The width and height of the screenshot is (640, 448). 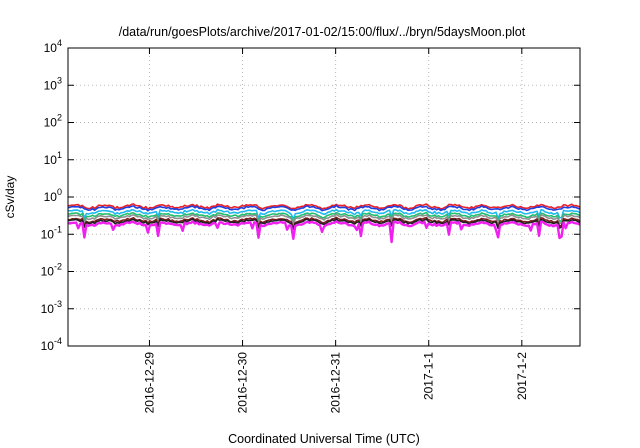 What do you see at coordinates (59, 80) in the screenshot?
I see `y-tick-exponent: 3` at bounding box center [59, 80].